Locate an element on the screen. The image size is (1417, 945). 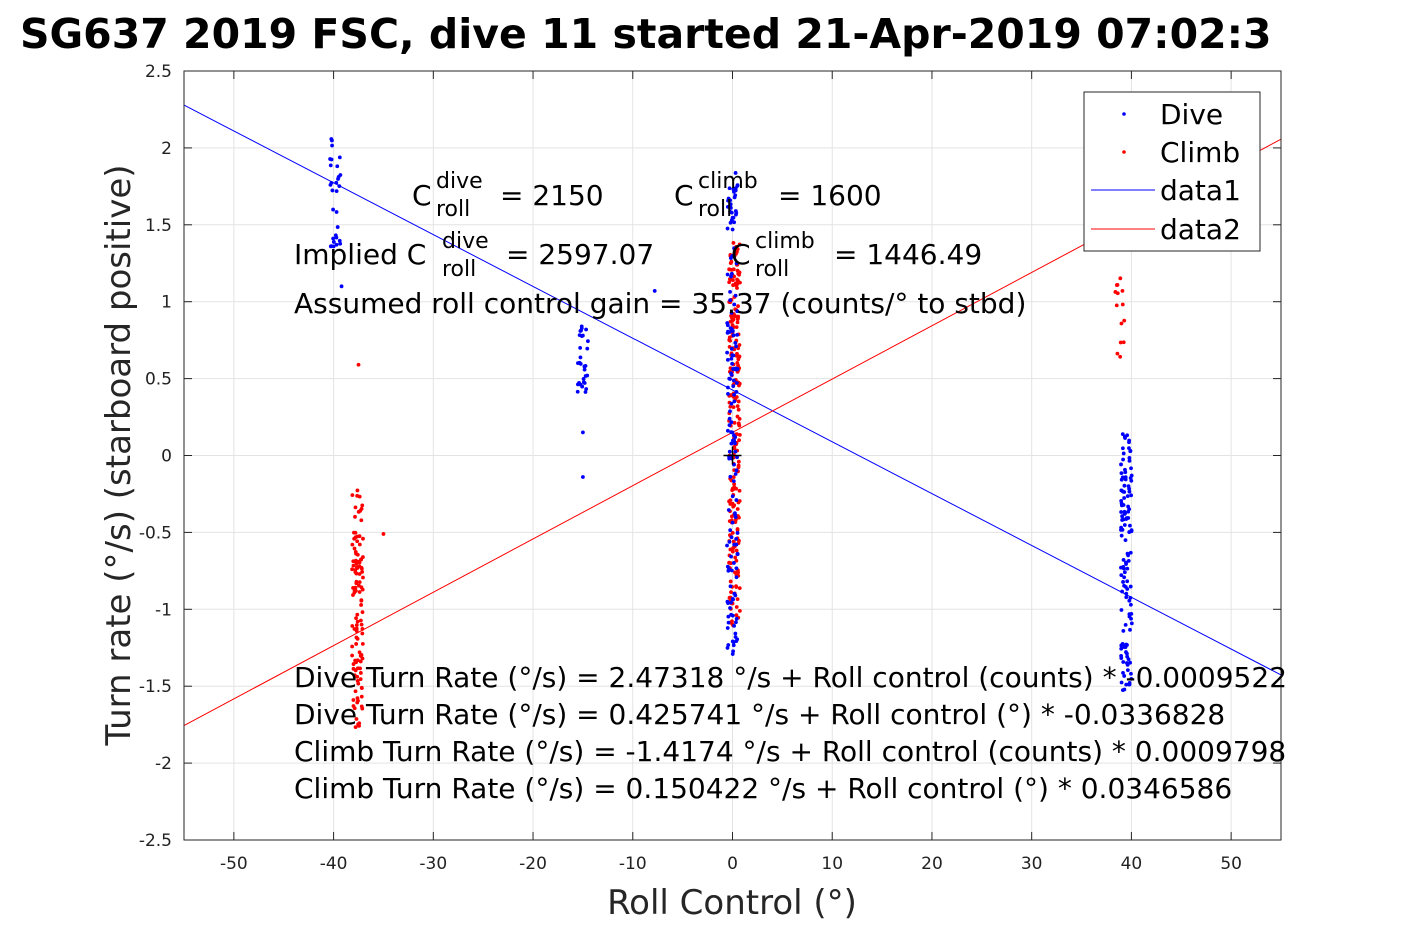
legend-climb-marker is located at coordinates (1124, 152).